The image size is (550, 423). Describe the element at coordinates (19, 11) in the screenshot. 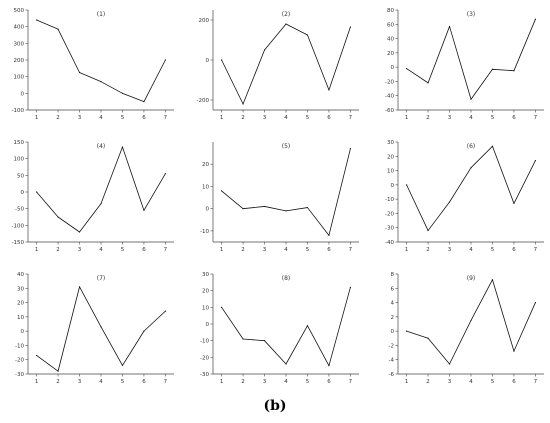

I see `y-tick-label: 500` at that location.